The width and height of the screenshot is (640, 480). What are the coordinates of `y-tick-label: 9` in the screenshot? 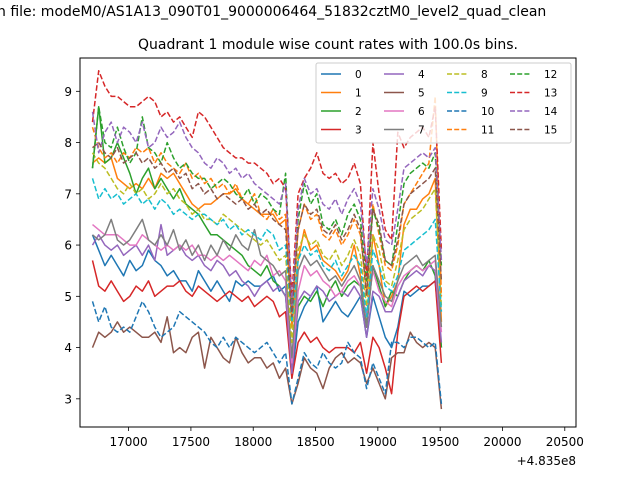 It's located at (68, 92).